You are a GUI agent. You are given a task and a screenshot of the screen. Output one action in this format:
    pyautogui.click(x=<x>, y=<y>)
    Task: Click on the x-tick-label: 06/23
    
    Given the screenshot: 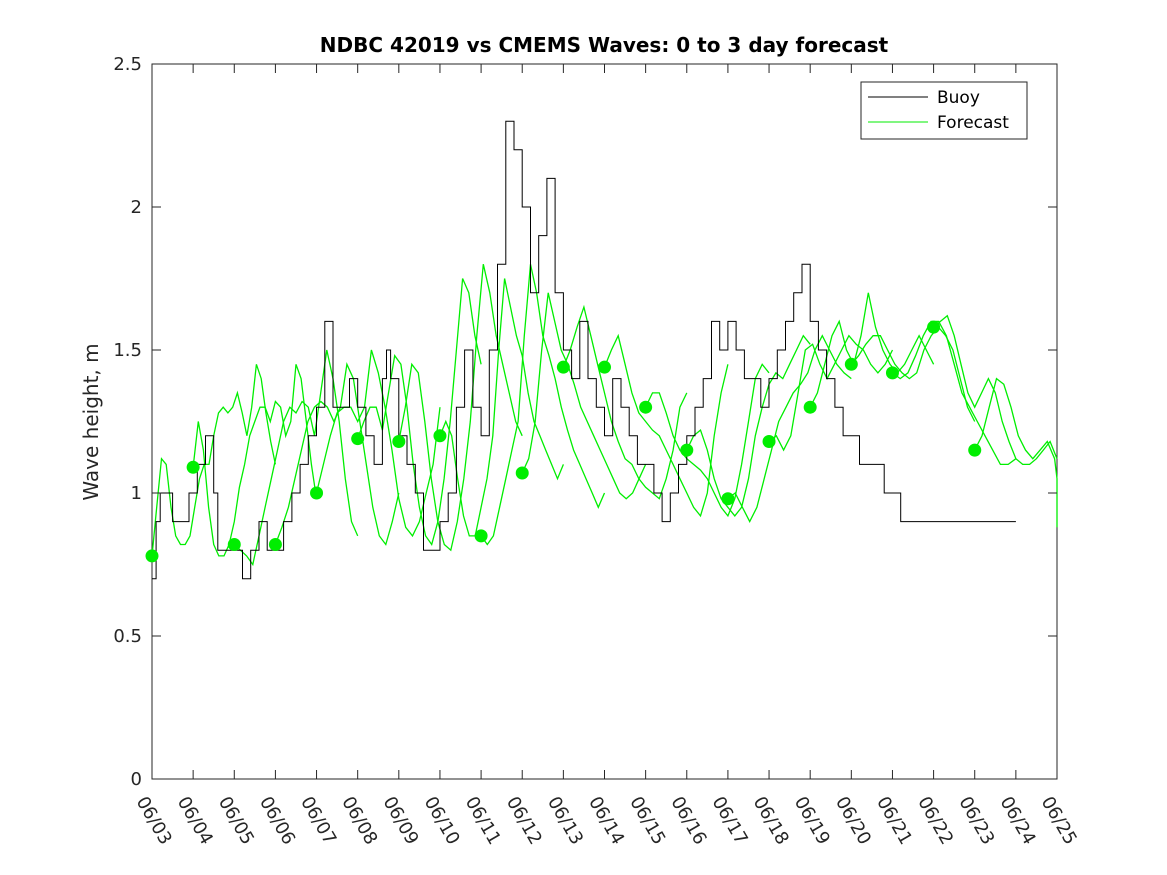 What is the action you would take?
    pyautogui.click(x=976, y=820)
    